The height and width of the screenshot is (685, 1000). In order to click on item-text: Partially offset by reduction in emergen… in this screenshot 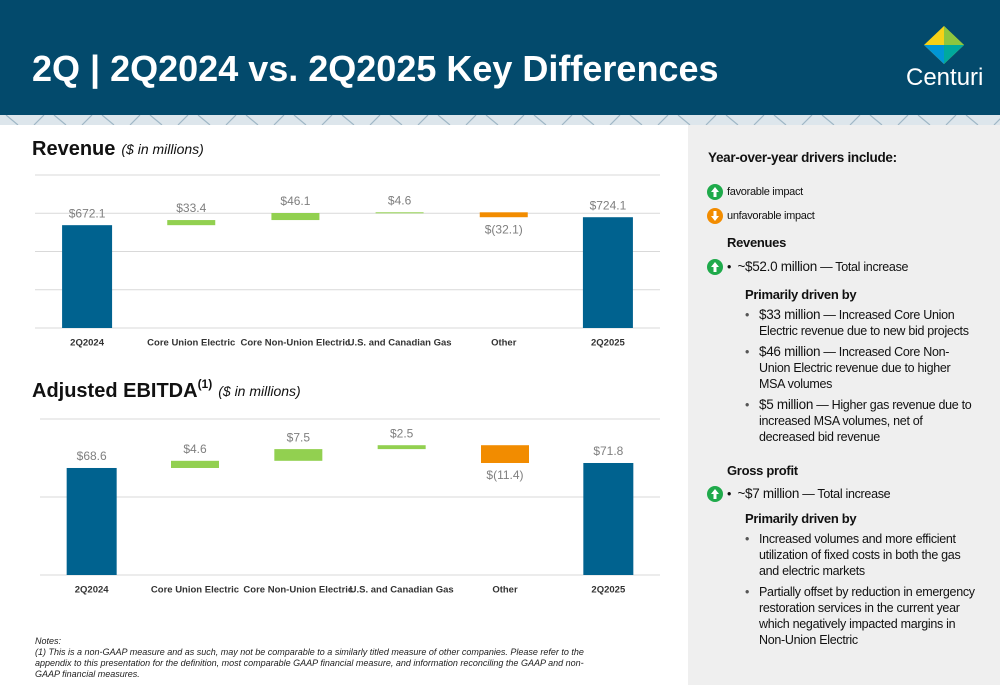, I will do `click(867, 616)`.